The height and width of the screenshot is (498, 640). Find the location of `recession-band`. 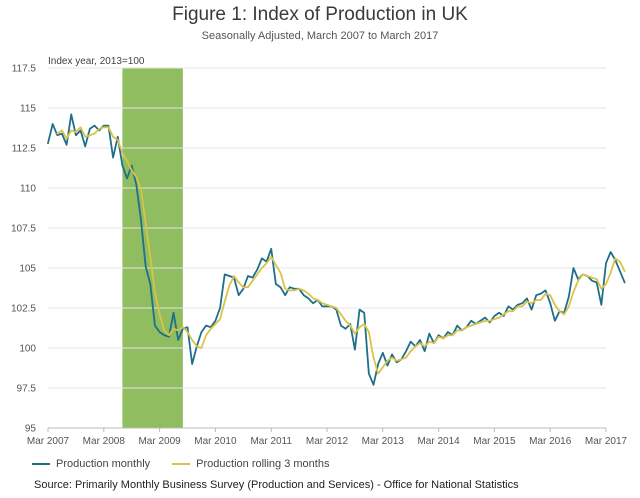

recession-band is located at coordinates (152, 248).